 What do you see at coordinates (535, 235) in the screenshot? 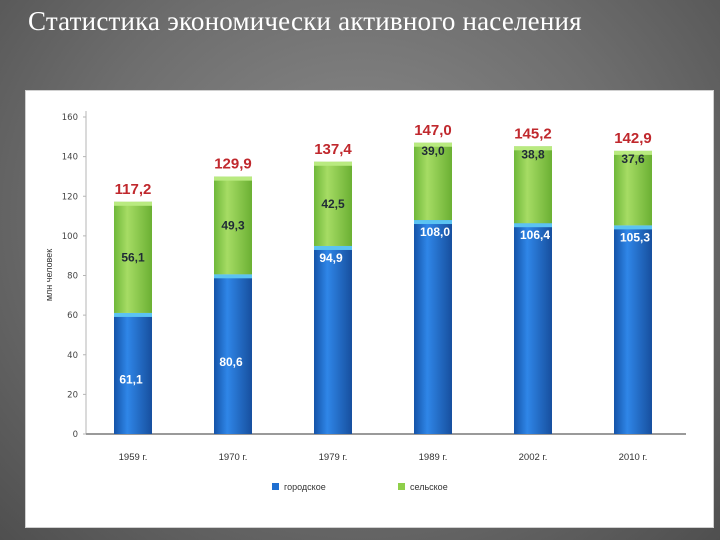
I see `urban-value-label: 106,4` at bounding box center [535, 235].